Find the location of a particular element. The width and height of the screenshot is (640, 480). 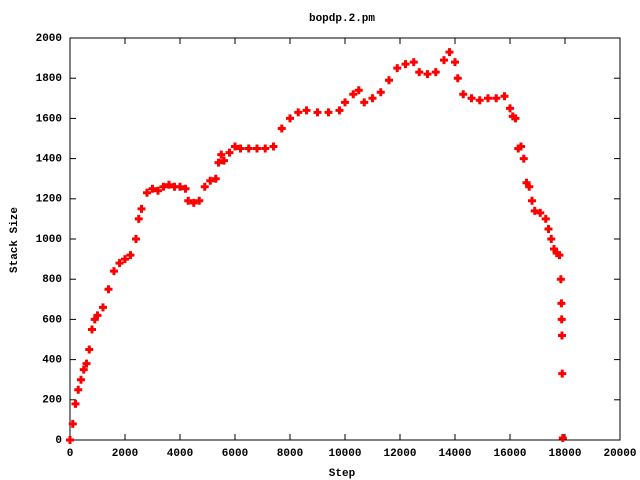

y-tick-label: 600 is located at coordinates (52, 320).